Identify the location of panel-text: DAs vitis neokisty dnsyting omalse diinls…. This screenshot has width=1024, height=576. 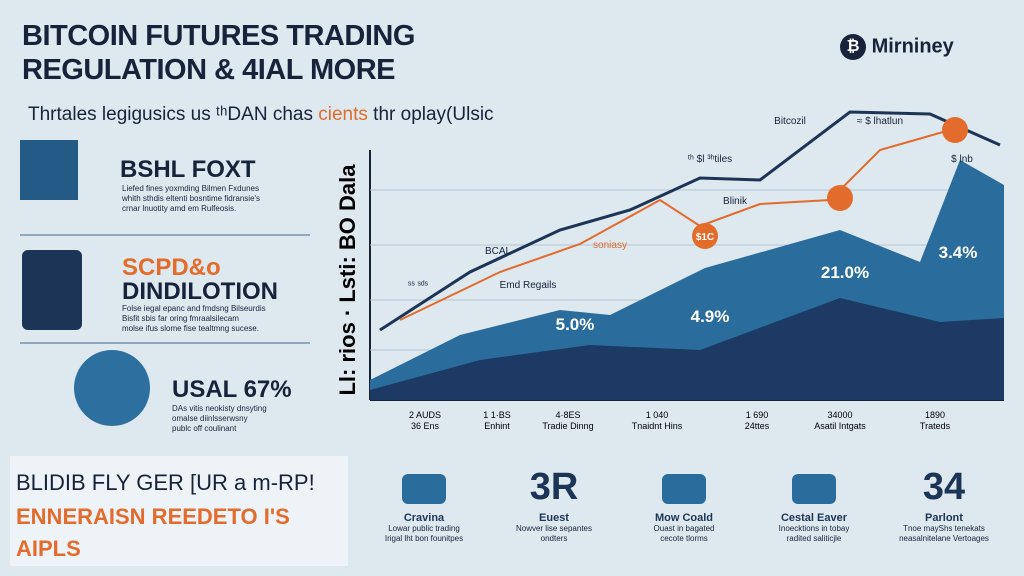
(219, 418).